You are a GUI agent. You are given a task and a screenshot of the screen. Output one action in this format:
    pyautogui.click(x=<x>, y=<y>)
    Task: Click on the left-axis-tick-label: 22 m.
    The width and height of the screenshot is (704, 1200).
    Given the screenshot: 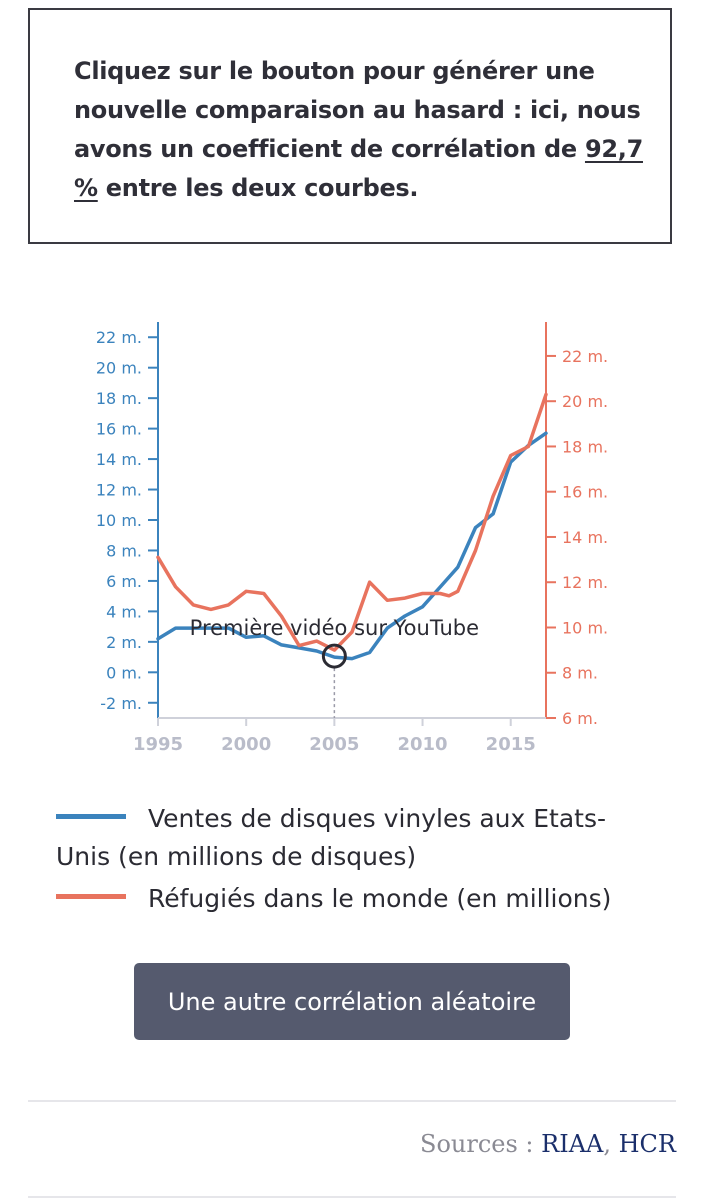 What is the action you would take?
    pyautogui.click(x=119, y=337)
    